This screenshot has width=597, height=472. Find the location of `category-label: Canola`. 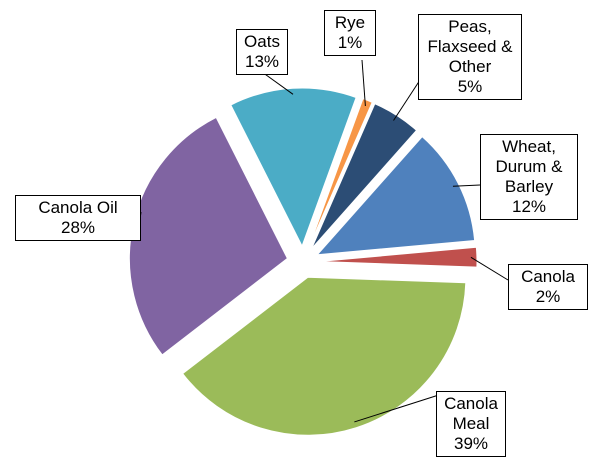

category-label: Canola is located at coordinates (548, 276).